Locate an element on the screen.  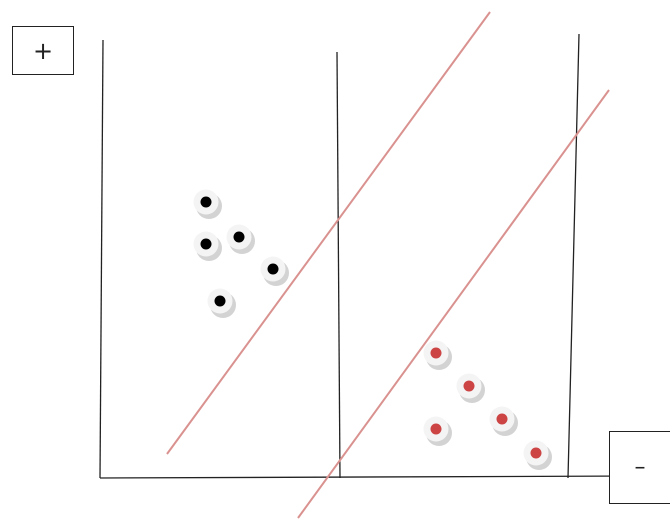
negative-class-label: – is located at coordinates (640, 467).